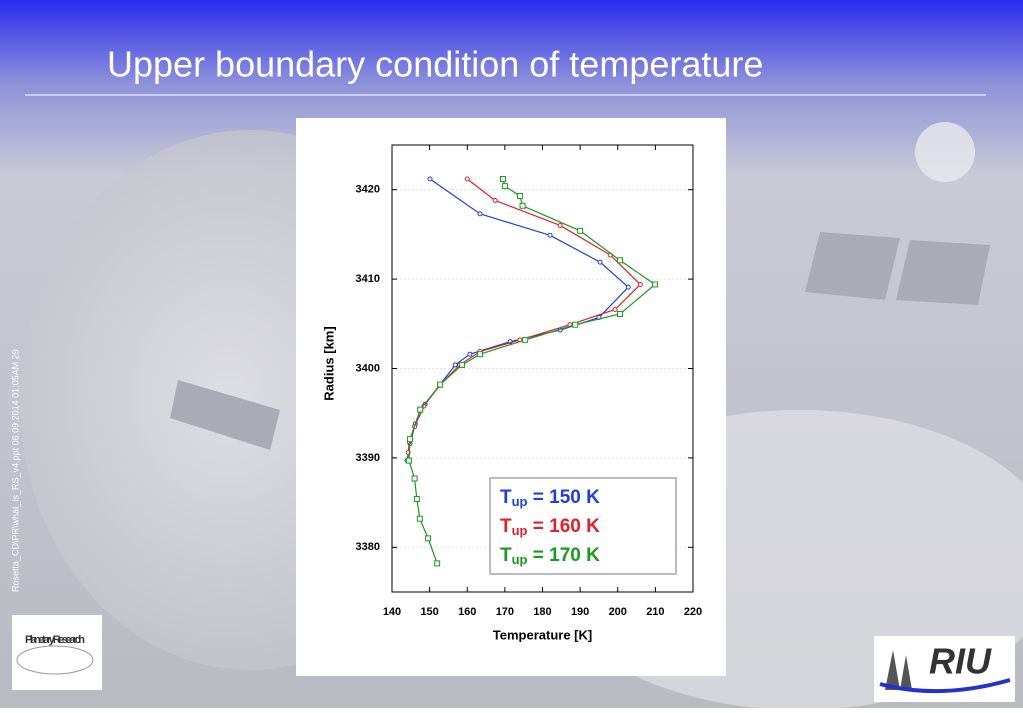 The height and width of the screenshot is (713, 1023). What do you see at coordinates (429, 612) in the screenshot?
I see `x-tick-label: 150` at bounding box center [429, 612].